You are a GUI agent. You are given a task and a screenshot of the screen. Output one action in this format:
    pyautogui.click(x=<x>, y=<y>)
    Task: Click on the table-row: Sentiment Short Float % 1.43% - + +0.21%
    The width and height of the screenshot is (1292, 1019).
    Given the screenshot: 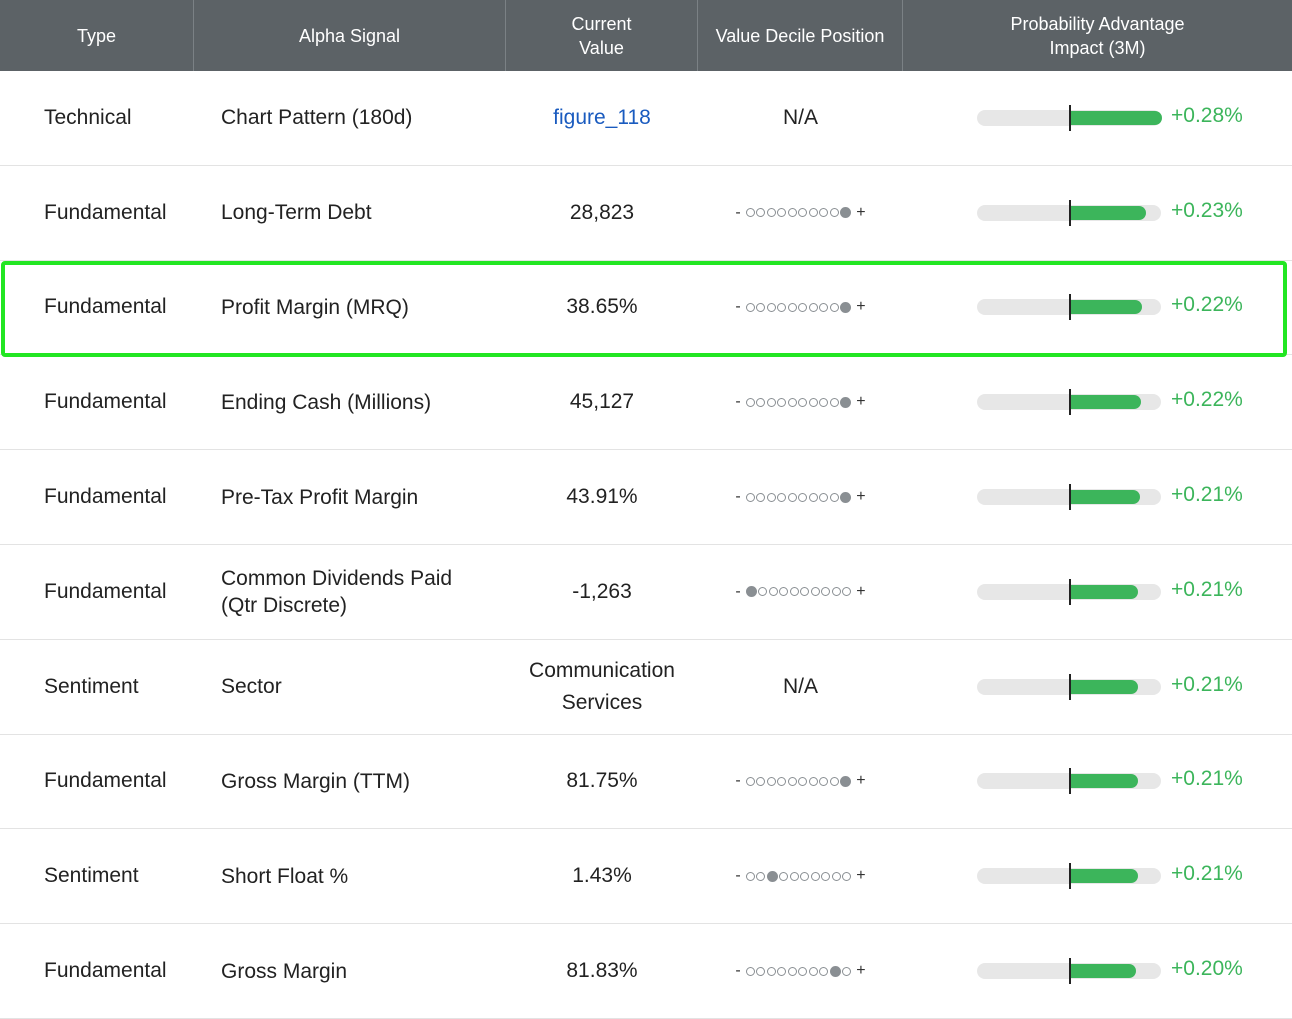 What is the action you would take?
    pyautogui.click(x=646, y=877)
    